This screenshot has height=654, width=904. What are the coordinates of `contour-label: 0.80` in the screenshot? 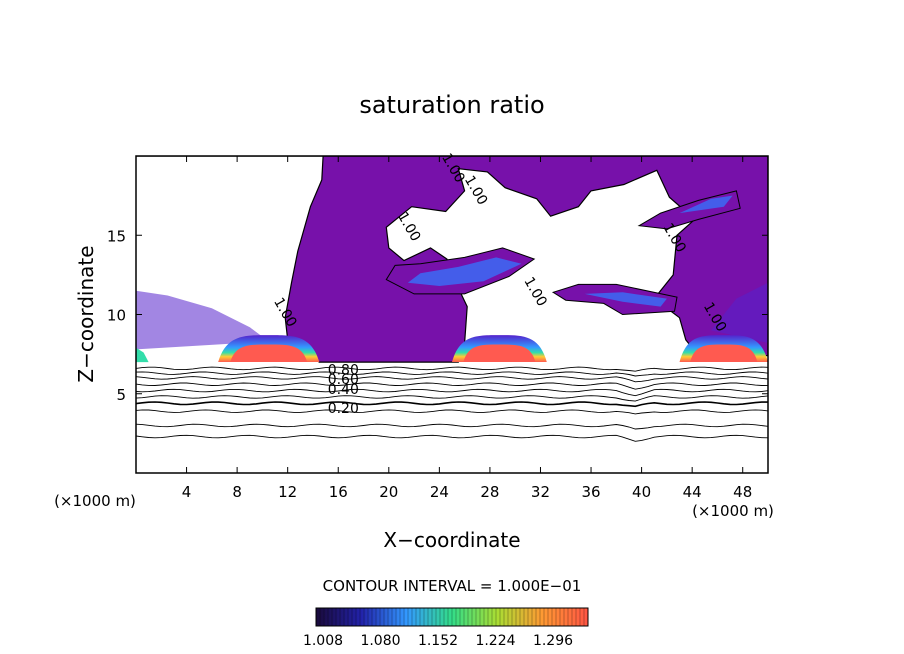 It's located at (343, 371).